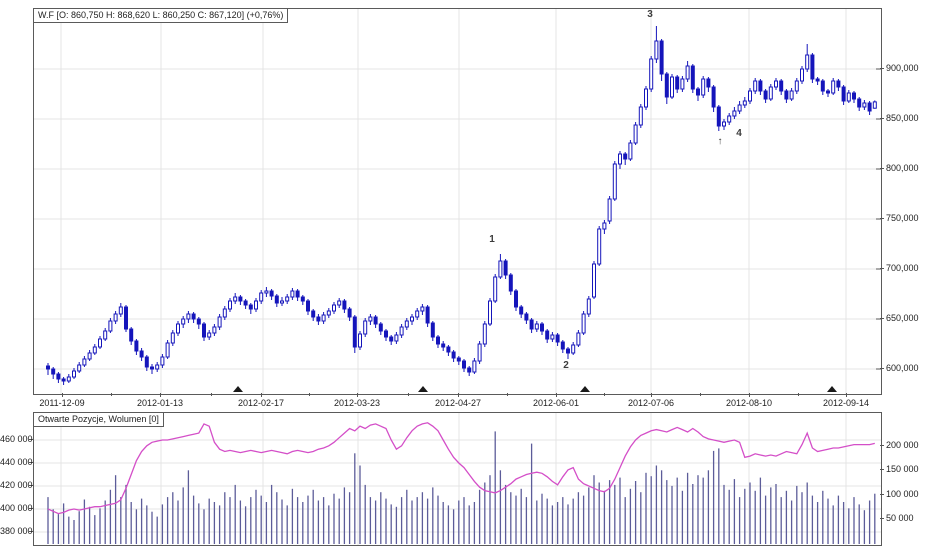 This screenshot has height=550, width=940. What do you see at coordinates (902, 68) in the screenshot?
I see `price-tick-label: 900,000` at bounding box center [902, 68].